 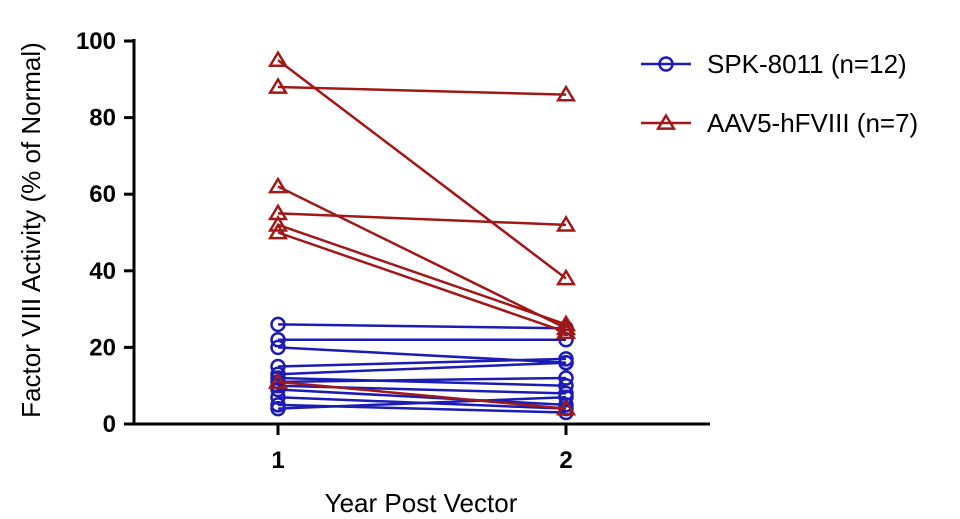 What do you see at coordinates (277, 460) in the screenshot?
I see `x-tick-label: 1` at bounding box center [277, 460].